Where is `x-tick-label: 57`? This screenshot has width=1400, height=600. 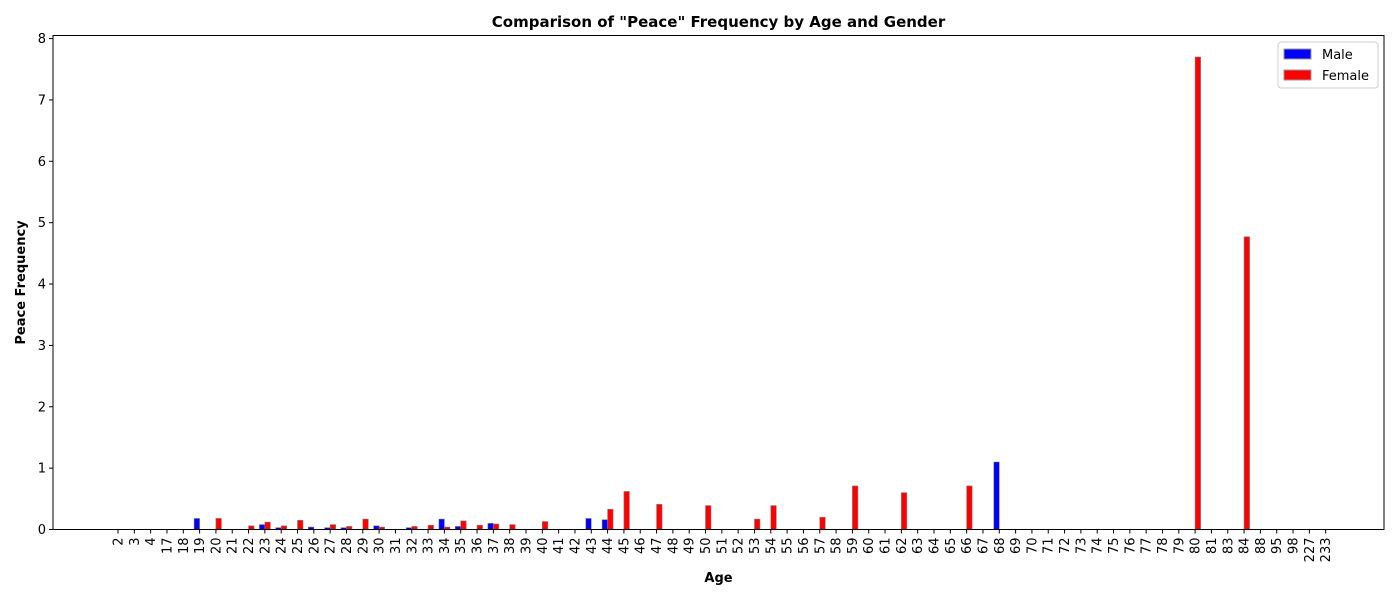 x-tick-label: 57 is located at coordinates (820, 546).